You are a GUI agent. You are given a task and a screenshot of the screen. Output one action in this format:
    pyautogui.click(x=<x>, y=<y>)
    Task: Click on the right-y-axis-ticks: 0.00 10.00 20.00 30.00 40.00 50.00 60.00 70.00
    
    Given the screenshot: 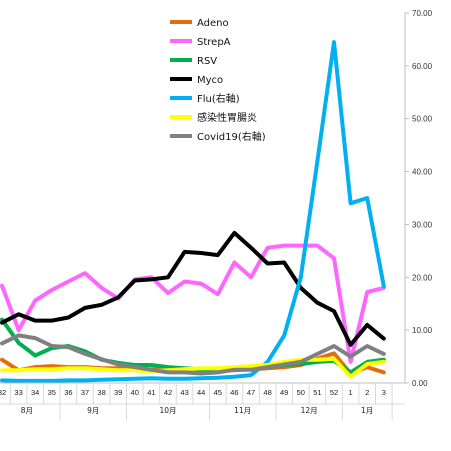 What is the action you would take?
    pyautogui.click(x=419, y=198)
    